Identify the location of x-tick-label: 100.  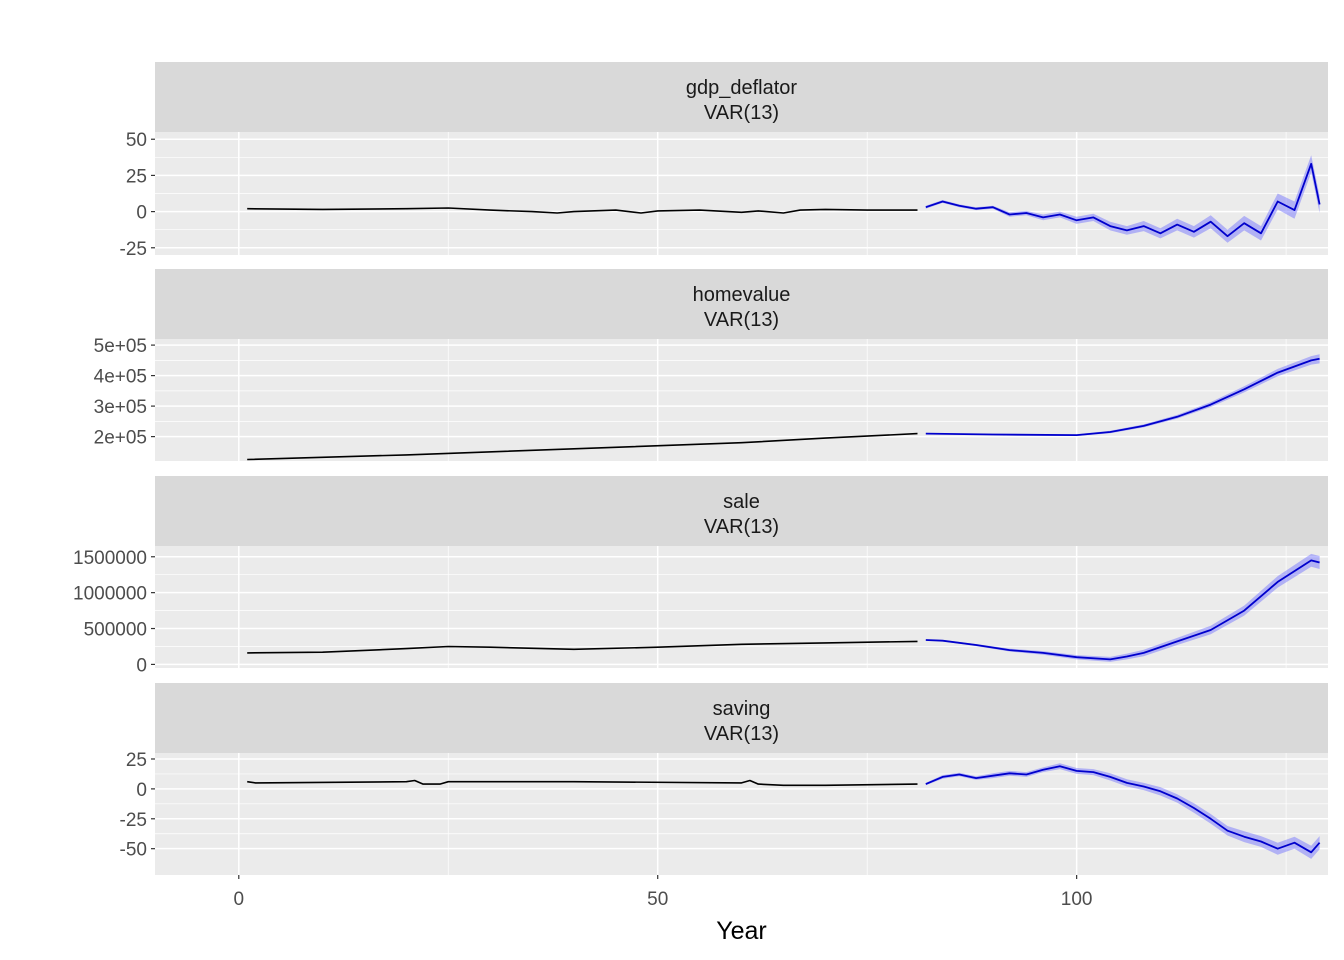
(1077, 899).